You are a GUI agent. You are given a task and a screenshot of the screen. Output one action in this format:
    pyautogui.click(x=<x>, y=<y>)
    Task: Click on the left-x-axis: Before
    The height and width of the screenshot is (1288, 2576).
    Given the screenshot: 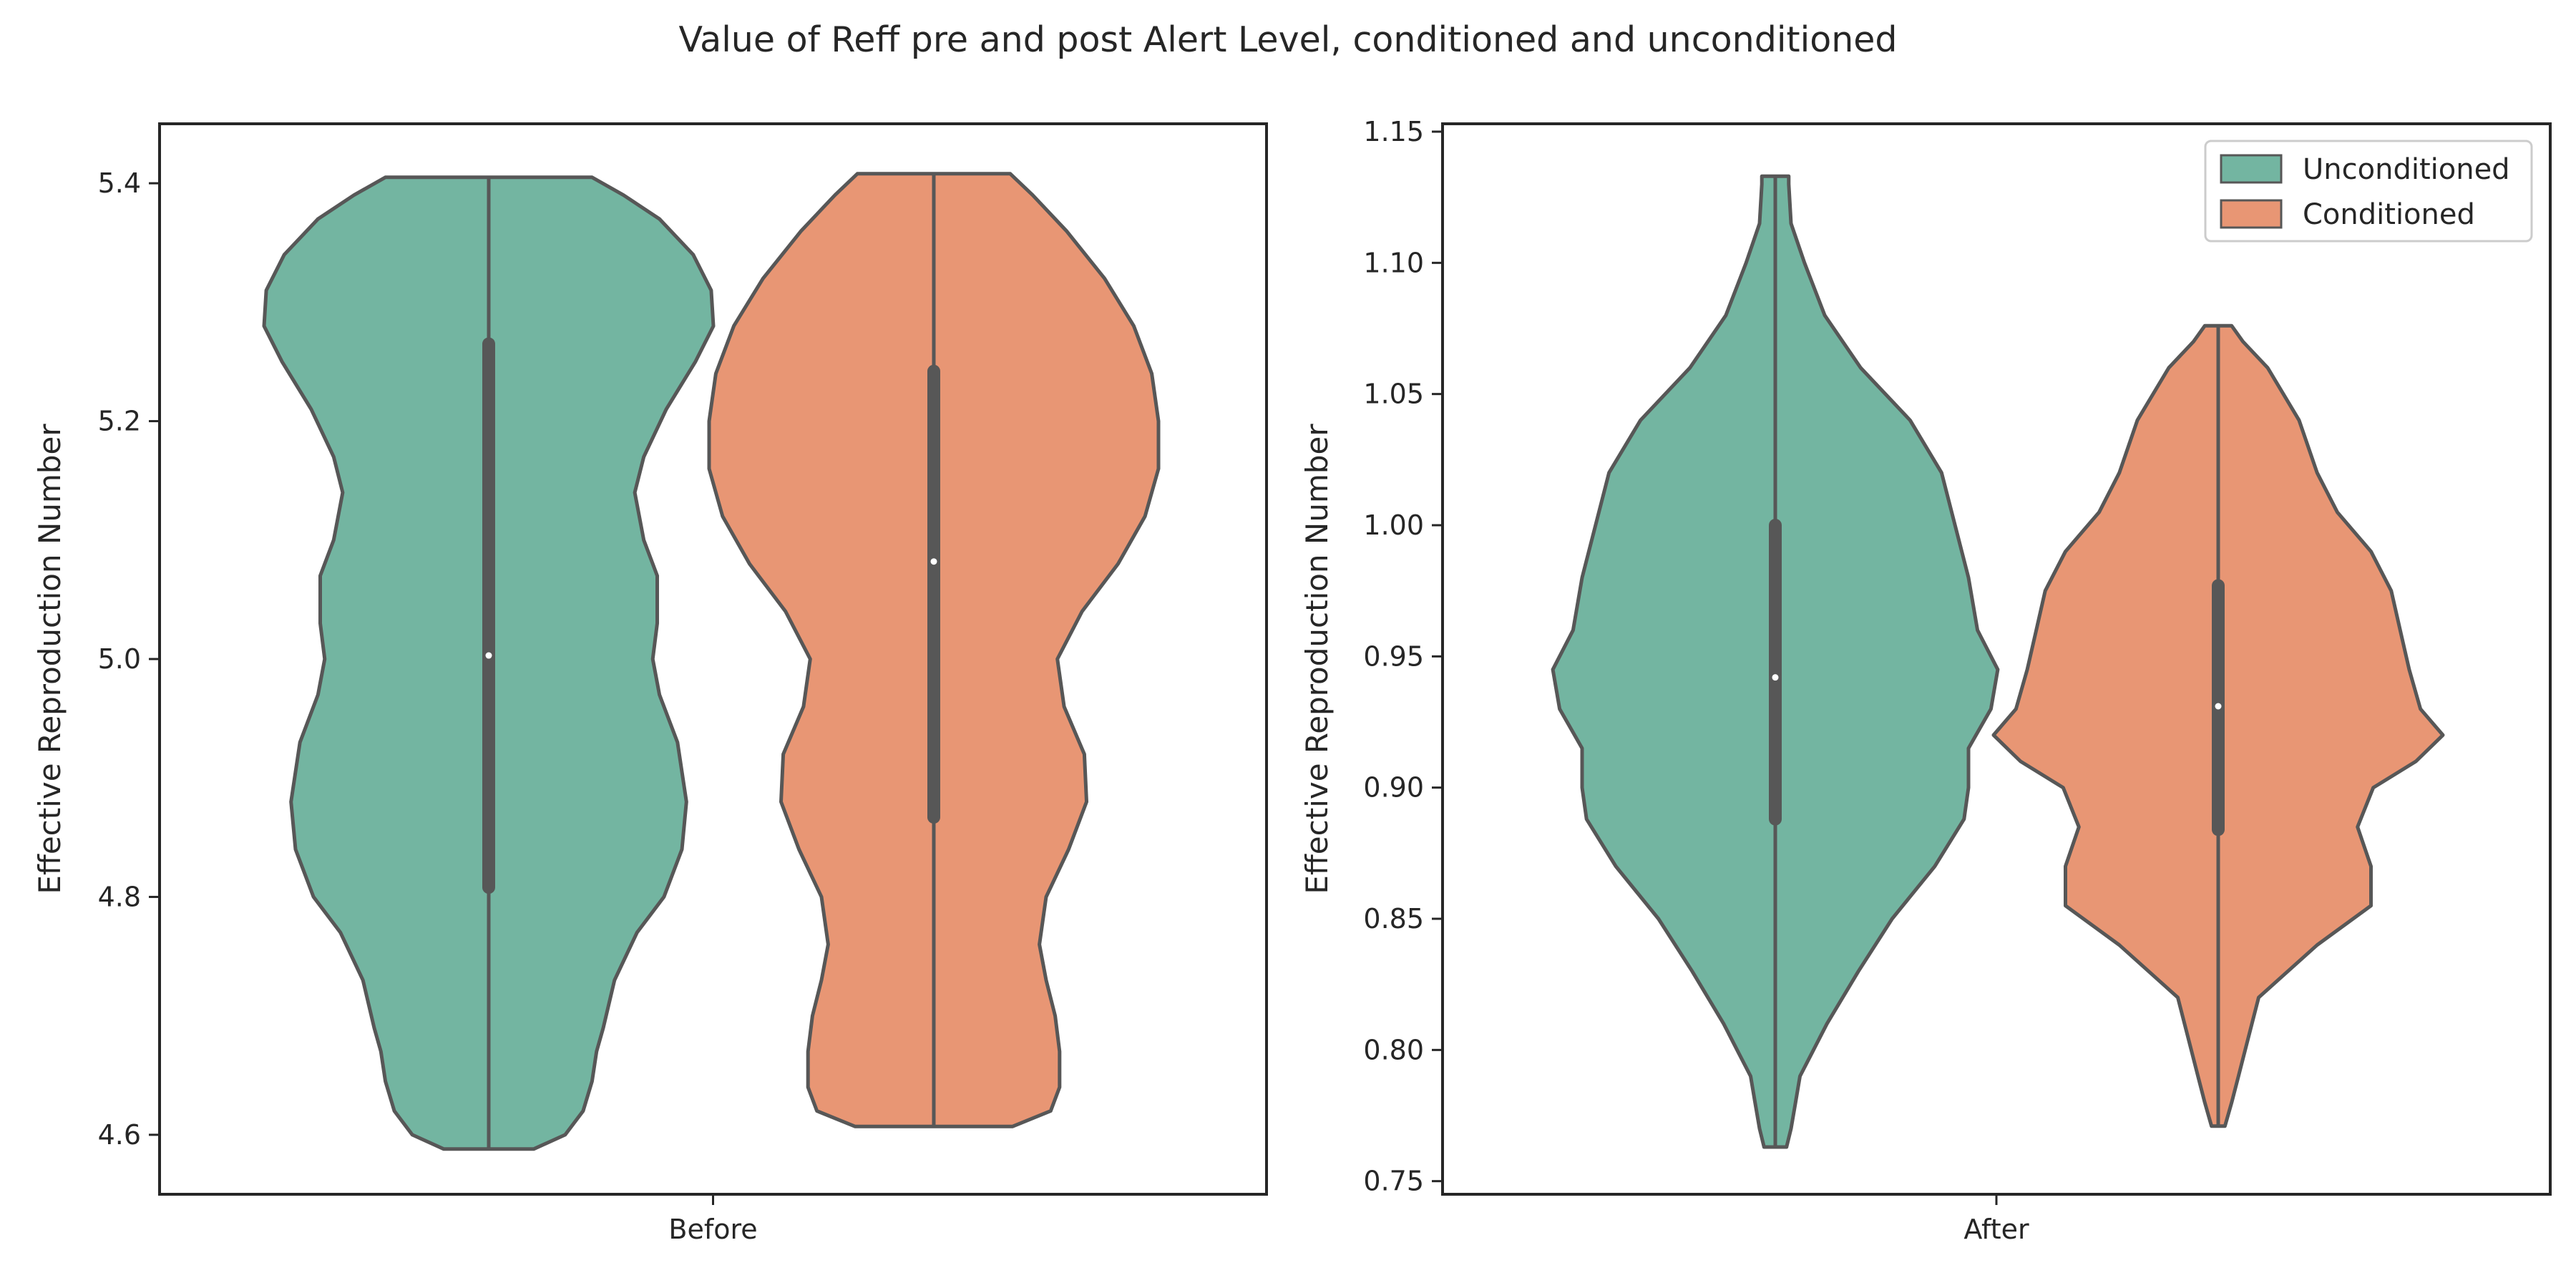 What is the action you would take?
    pyautogui.click(x=713, y=1219)
    